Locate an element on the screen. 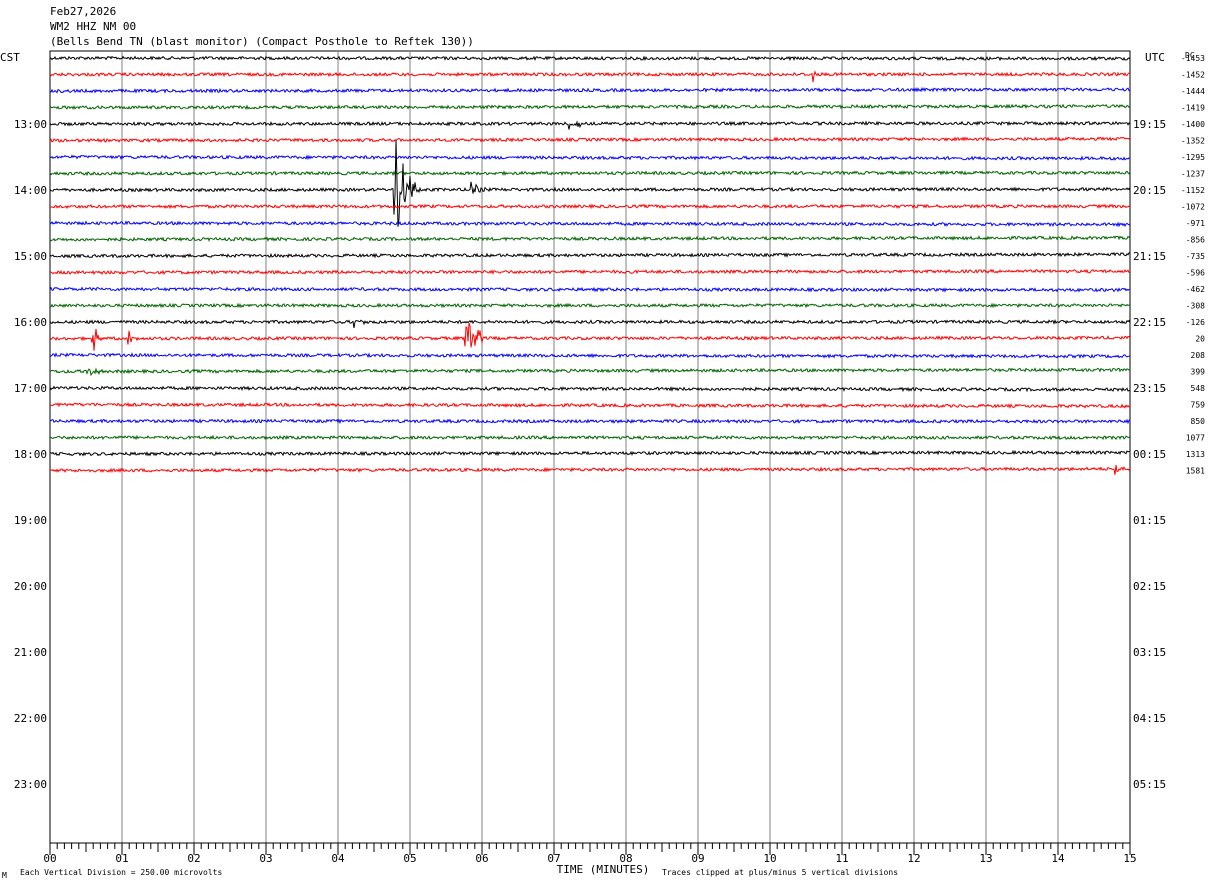  x-tick-label: 12 is located at coordinates (913, 858).